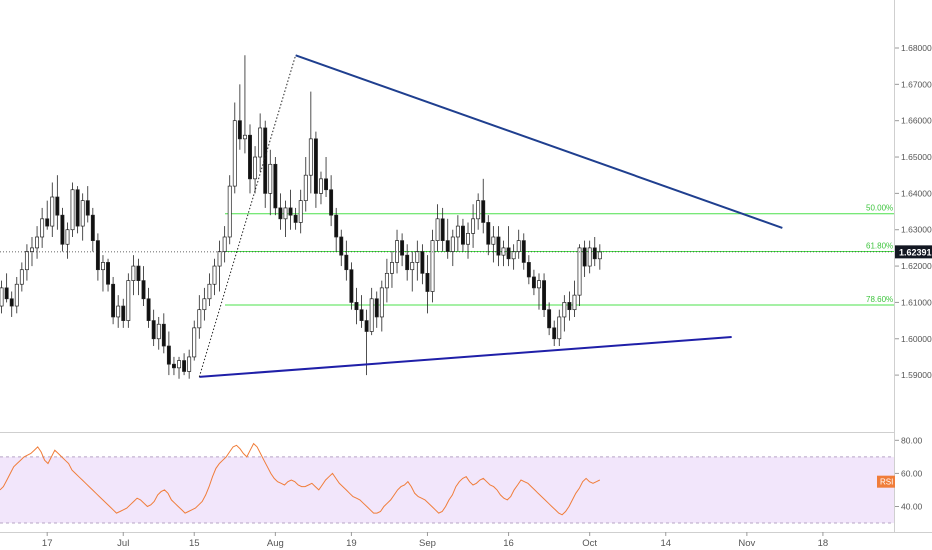 Image resolution: width=932 pixels, height=550 pixels. Describe the element at coordinates (916, 157) in the screenshot. I see `price-tick-label: 1.65000` at that location.